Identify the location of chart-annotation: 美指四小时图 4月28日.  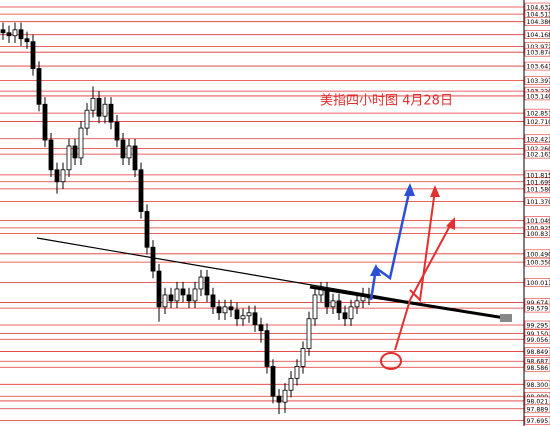
(386, 101).